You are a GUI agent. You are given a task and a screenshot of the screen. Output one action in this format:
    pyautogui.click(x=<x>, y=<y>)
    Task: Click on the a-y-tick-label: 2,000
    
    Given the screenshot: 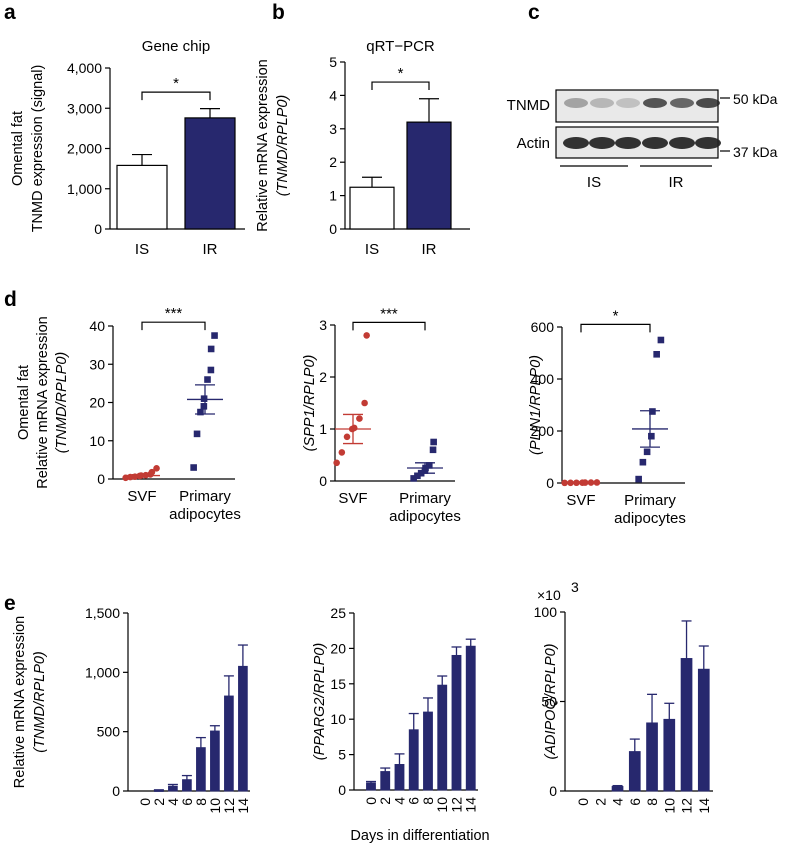 What is the action you would take?
    pyautogui.click(x=84, y=149)
    